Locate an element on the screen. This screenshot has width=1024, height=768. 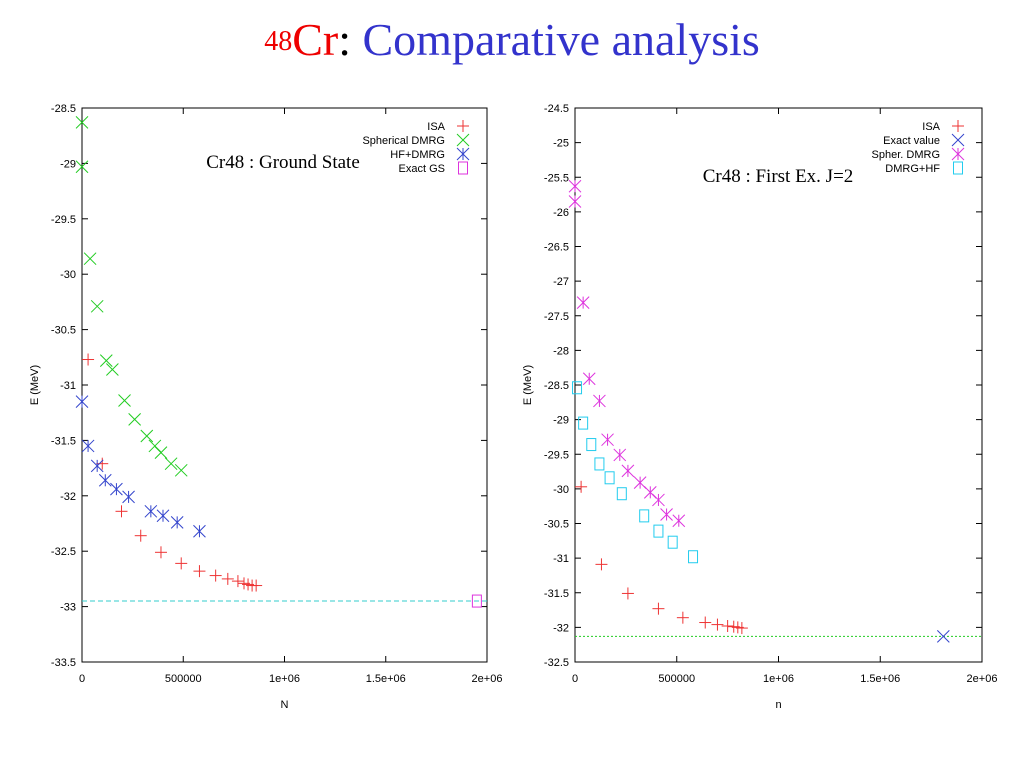
series-isa is located at coordinates (661, 557).